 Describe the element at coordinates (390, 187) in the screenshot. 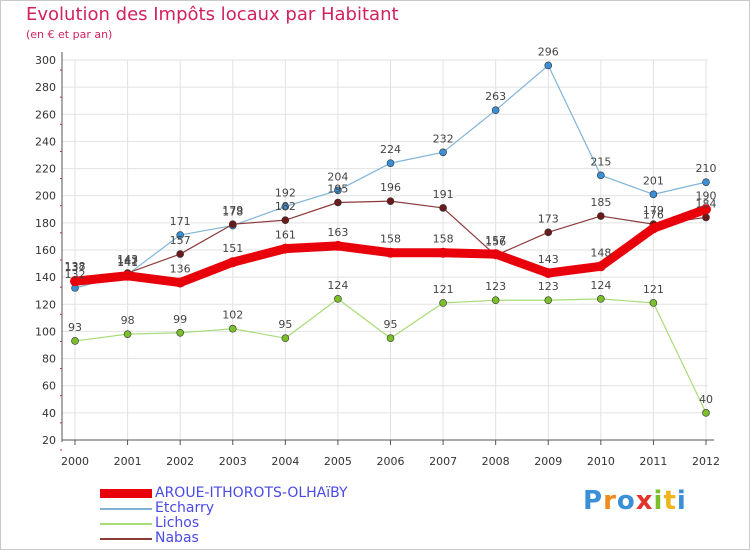

I see `data-label-s3: 196` at that location.